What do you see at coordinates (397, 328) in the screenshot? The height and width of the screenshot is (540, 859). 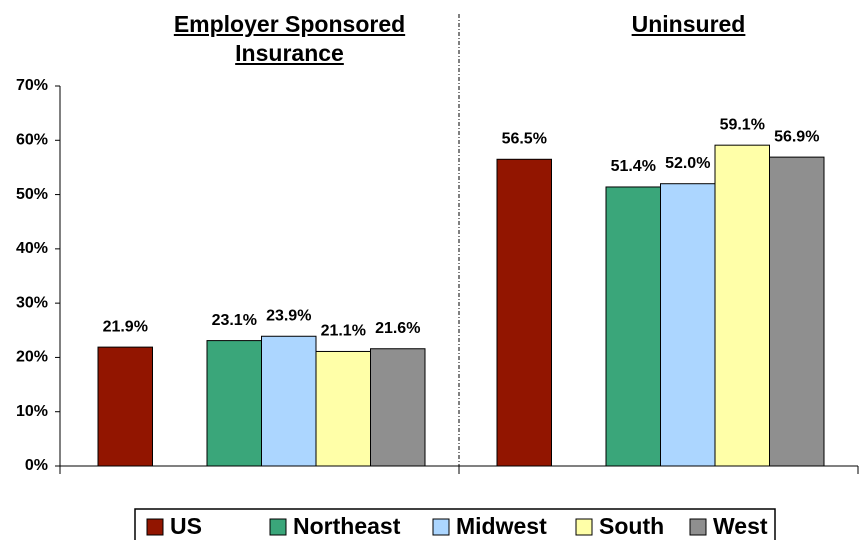 I see `data-label: 21.6%` at bounding box center [397, 328].